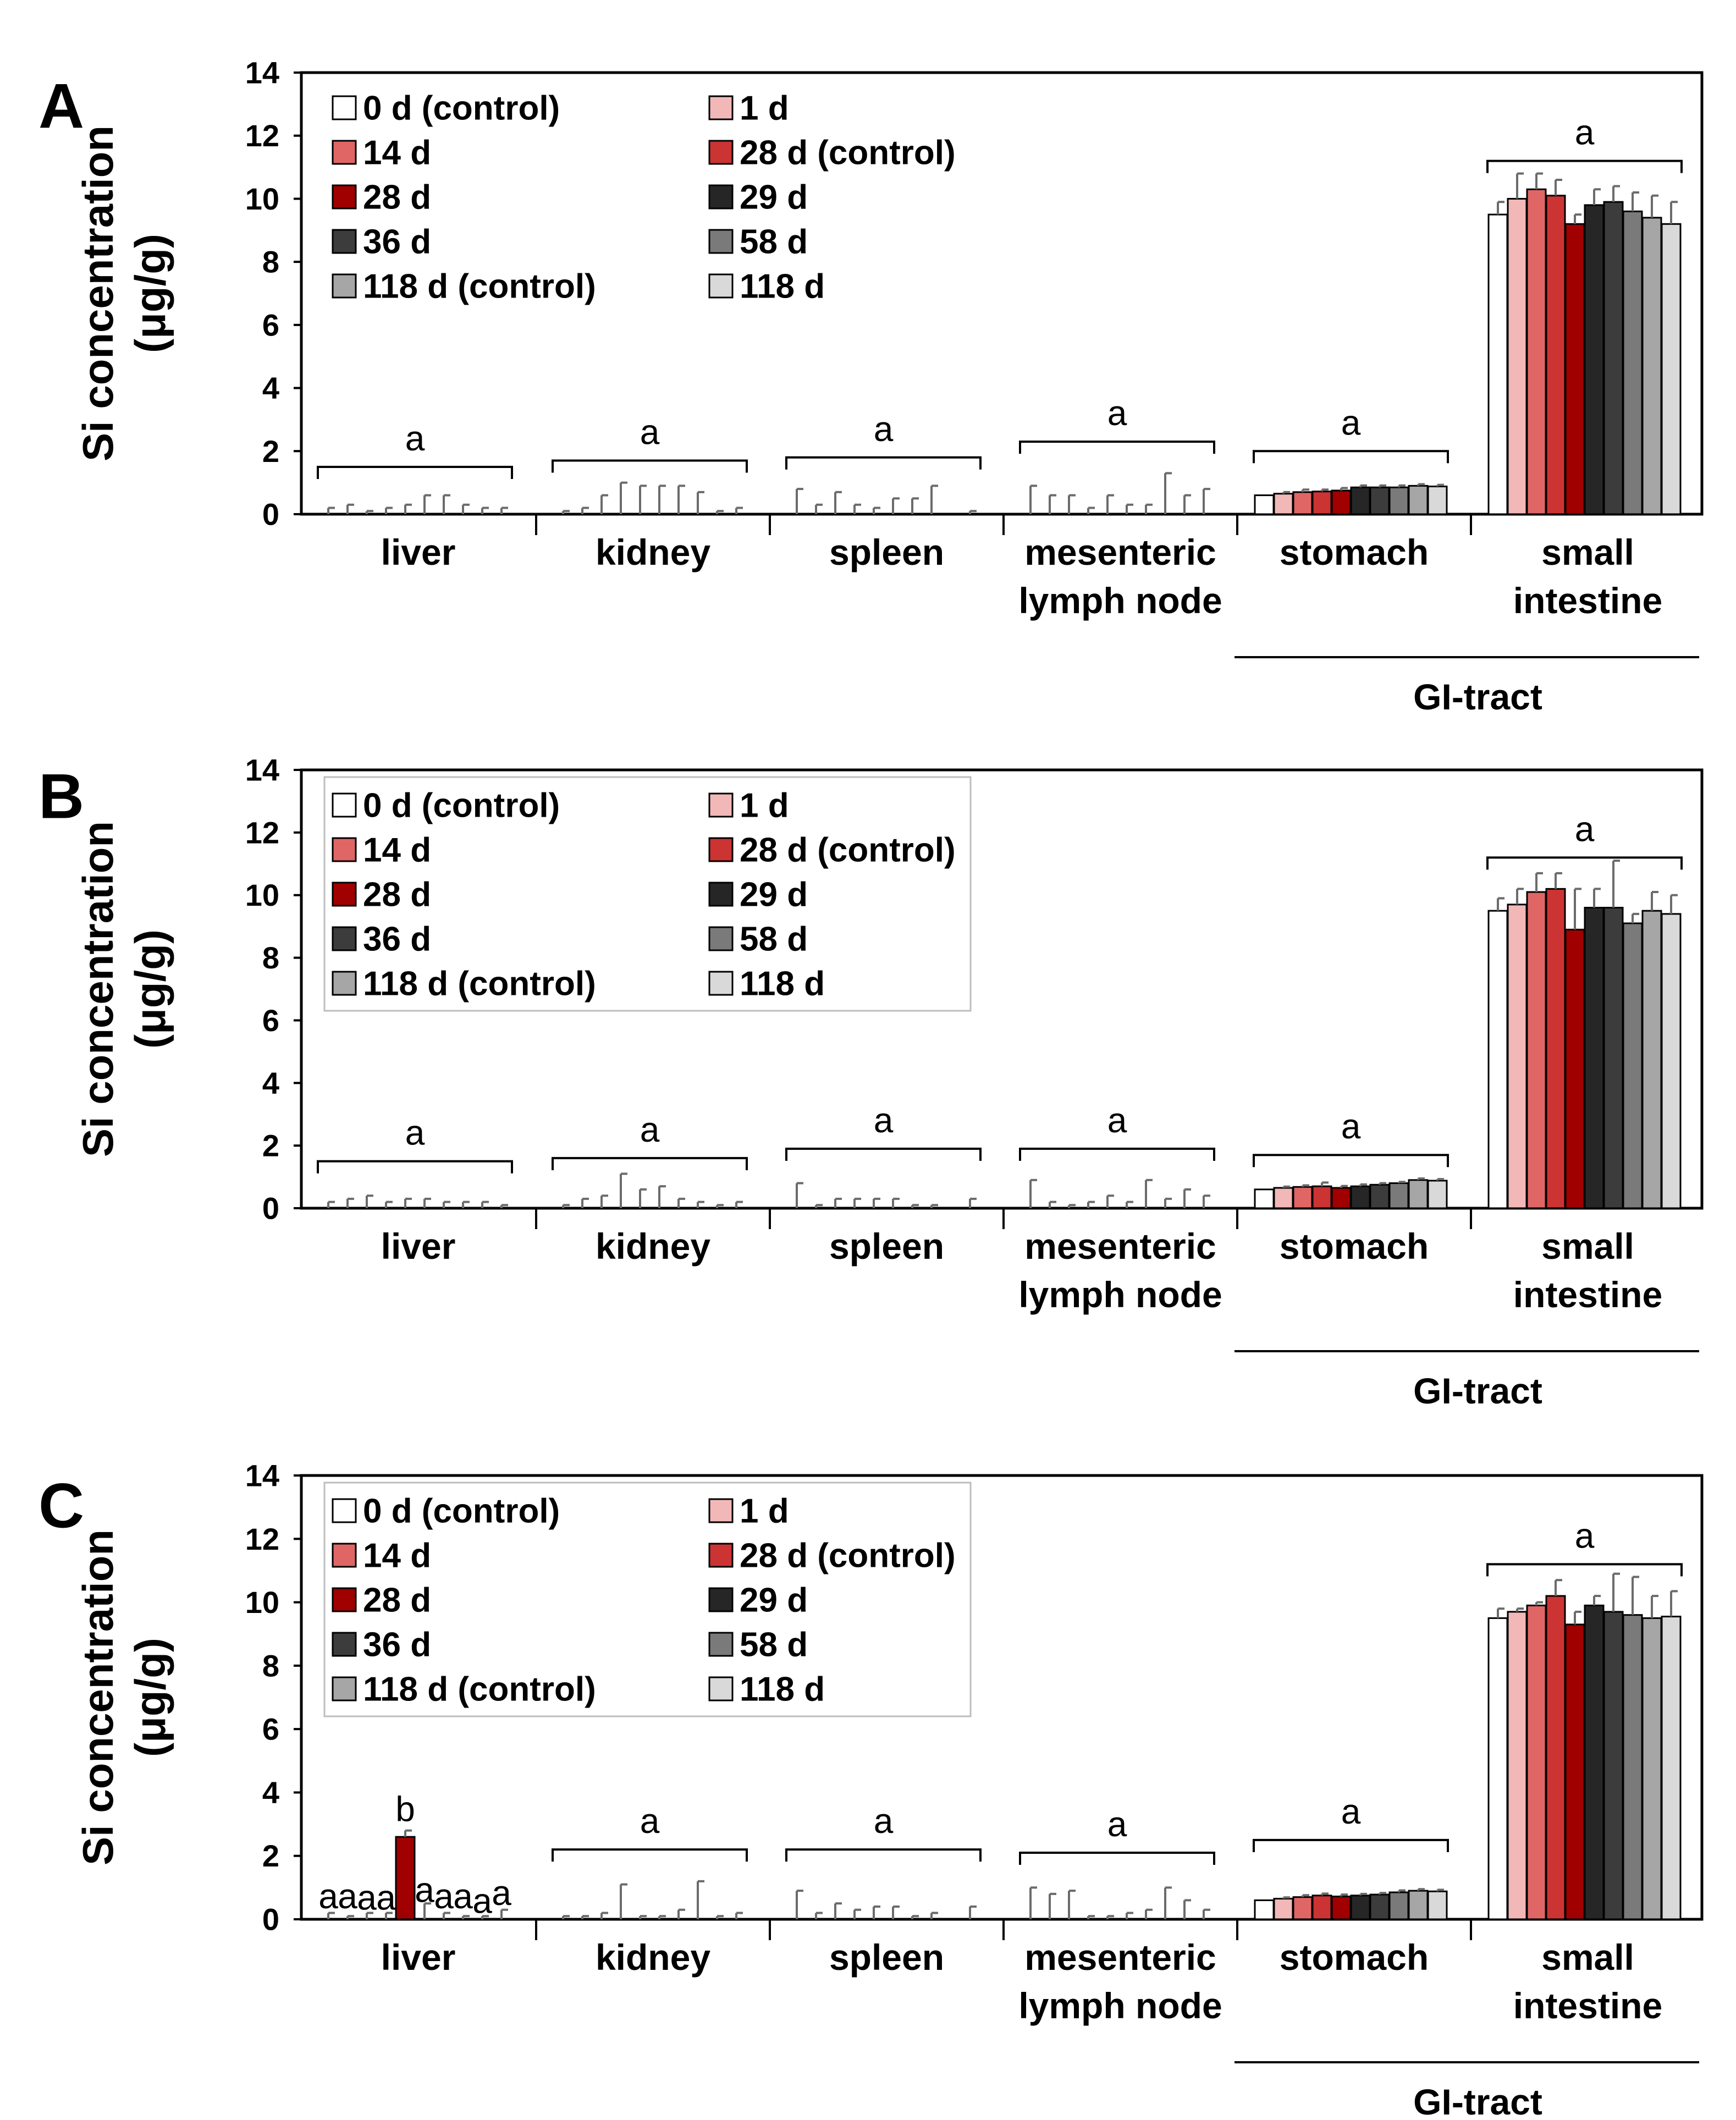 The width and height of the screenshot is (1736, 2120). Describe the element at coordinates (61, 106) in the screenshot. I see `panel-letter: A` at that location.